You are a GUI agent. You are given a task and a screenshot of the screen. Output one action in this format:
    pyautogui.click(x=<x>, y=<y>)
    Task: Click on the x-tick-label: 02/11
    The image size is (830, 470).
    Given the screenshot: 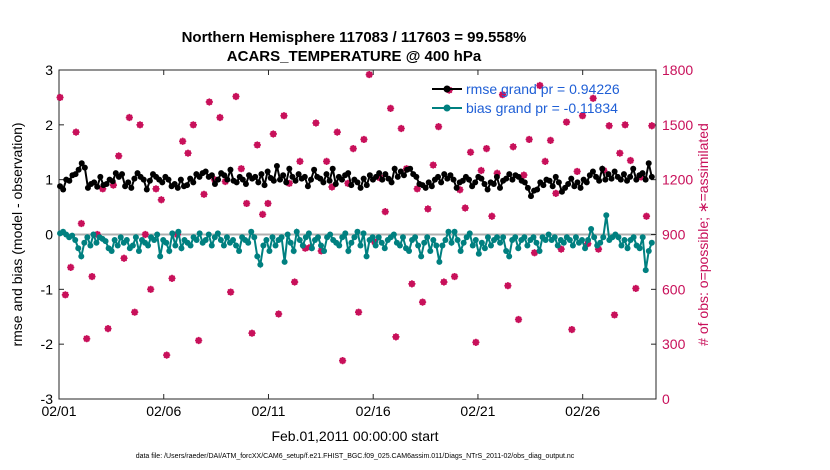 What is the action you would take?
    pyautogui.click(x=268, y=411)
    